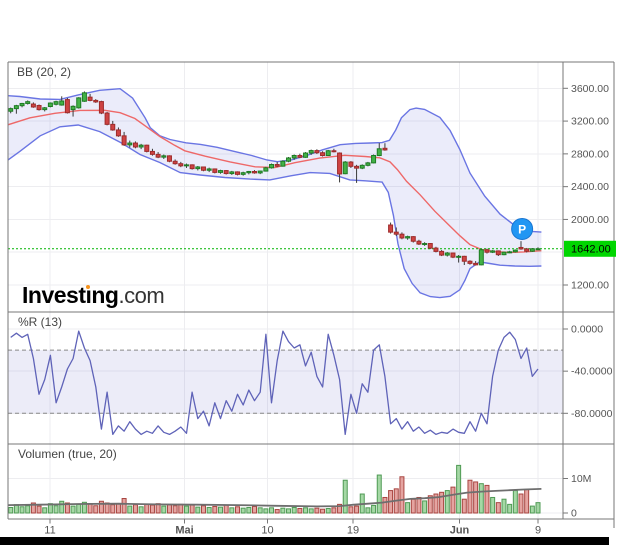 Image resolution: width=623 pixels, height=545 pixels. Describe the element at coordinates (105, 295) in the screenshot. I see `logo-text-end: ng` at that location.